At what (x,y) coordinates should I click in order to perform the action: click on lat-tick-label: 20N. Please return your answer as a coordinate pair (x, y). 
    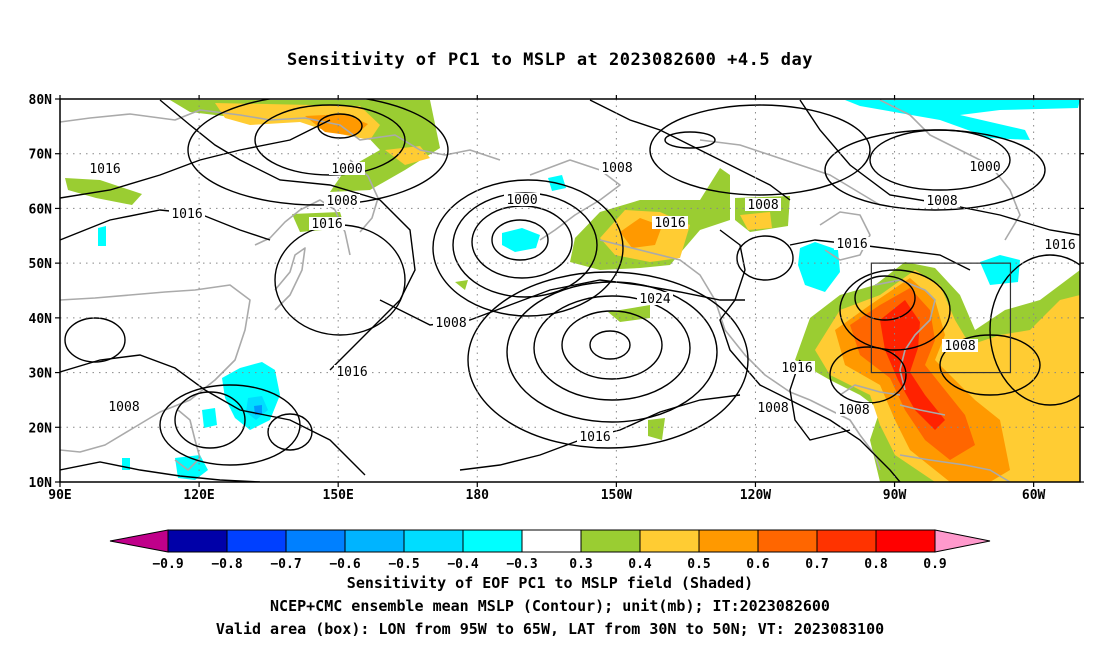
    Looking at the image, I should click on (41, 428).